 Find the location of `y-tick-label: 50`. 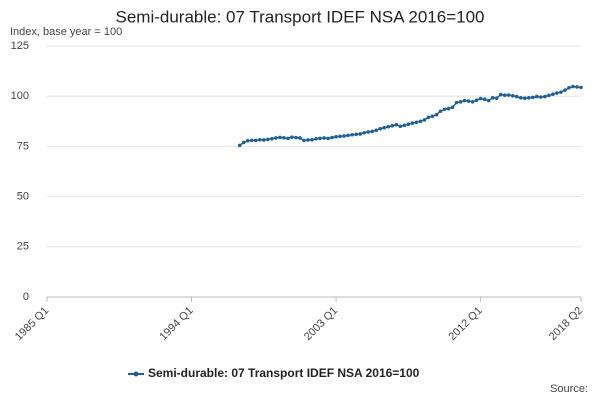

y-tick-label: 50 is located at coordinates (23, 197).